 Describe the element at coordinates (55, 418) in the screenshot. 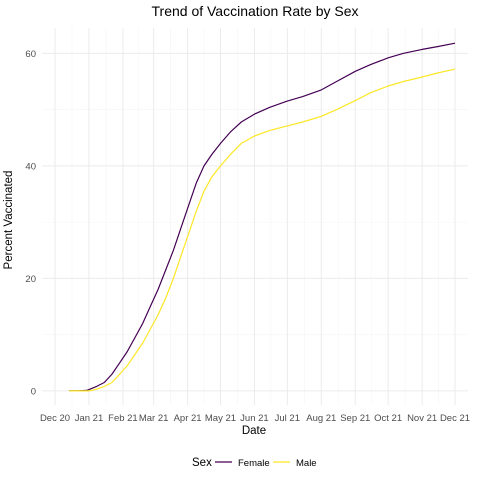

I see `x-tick-label: Dec 20` at that location.